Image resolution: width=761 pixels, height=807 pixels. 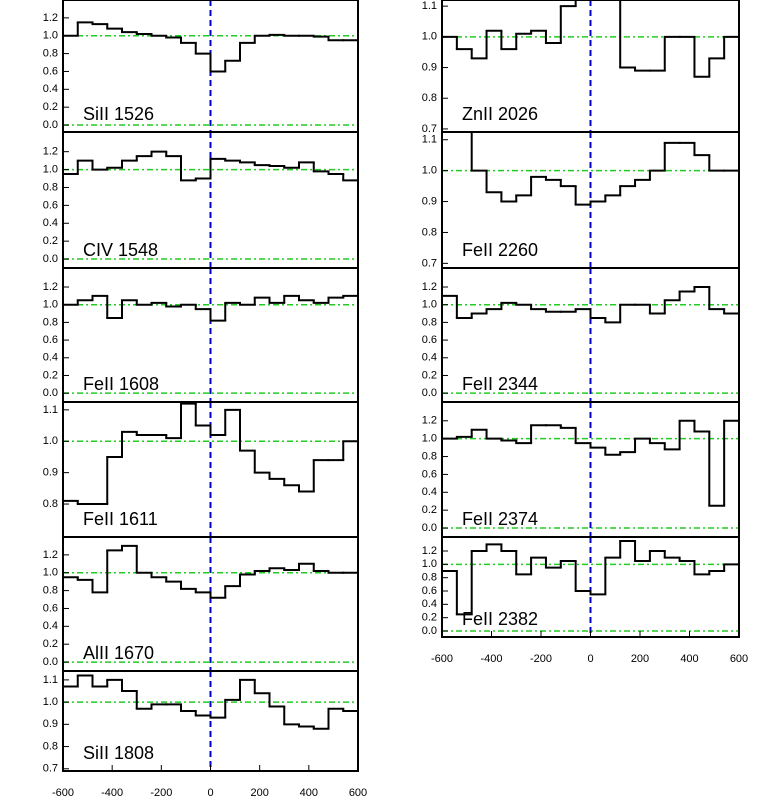 I want to click on panel-label: FeII 1608, so click(x=121, y=384).